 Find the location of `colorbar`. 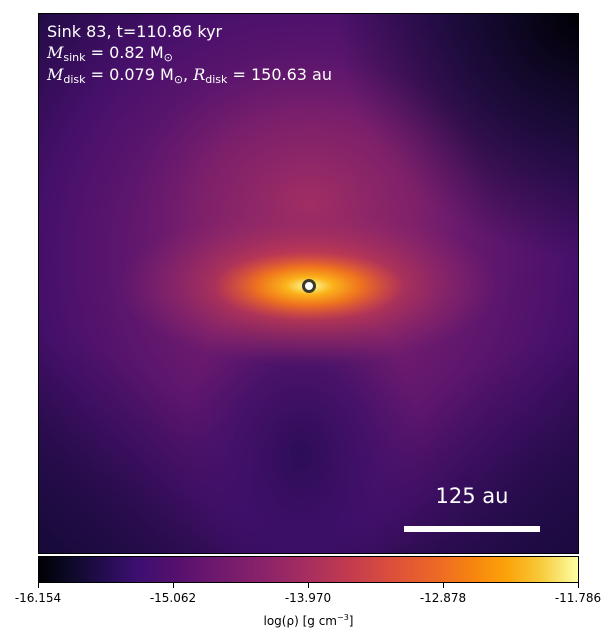

colorbar is located at coordinates (308, 569).